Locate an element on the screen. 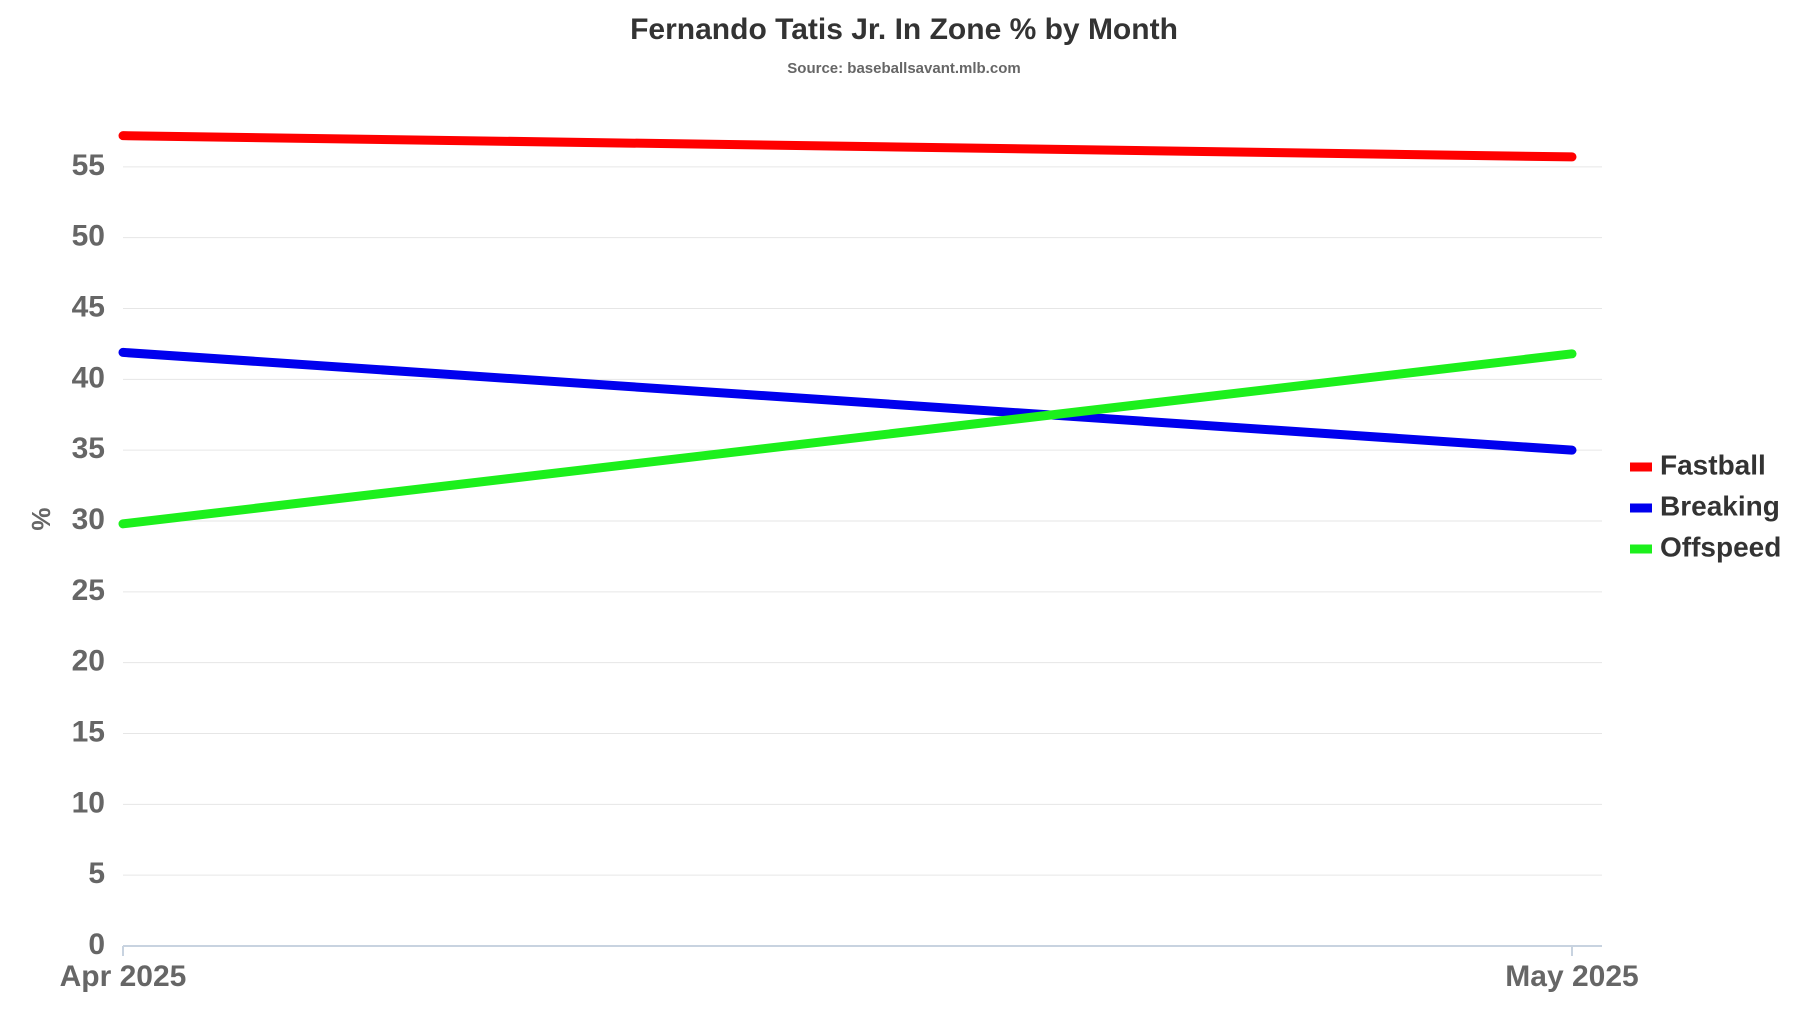  y-tick-label: 35 is located at coordinates (88, 448).